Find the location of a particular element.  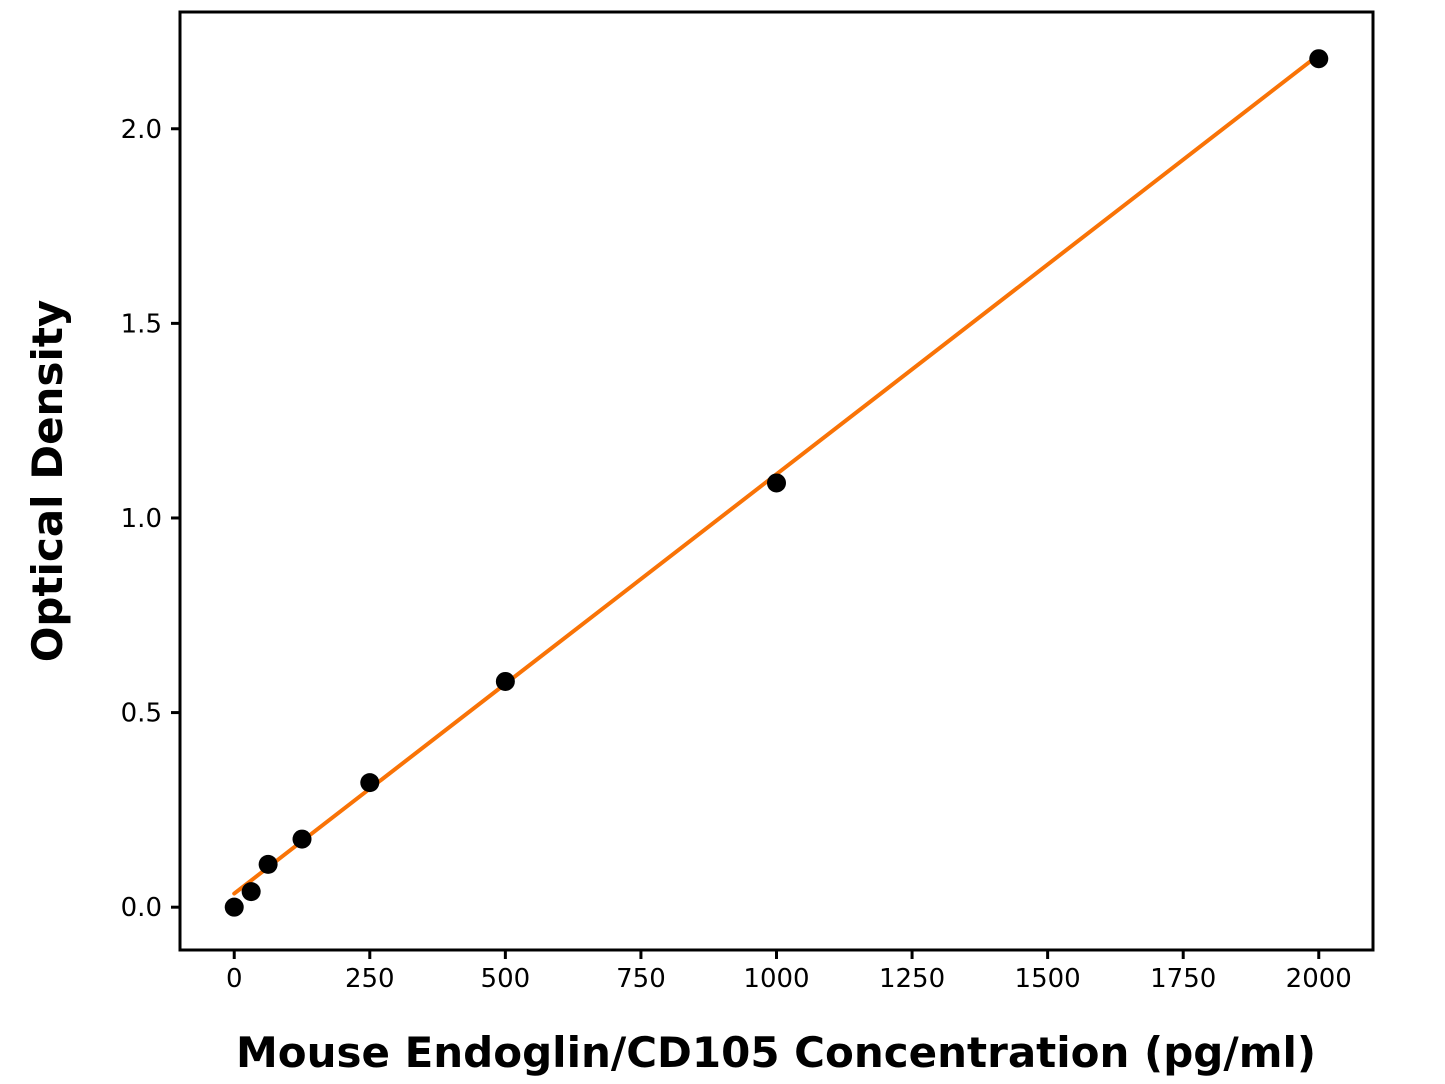

y-axis-label: Optical Density is located at coordinates (47, 481).